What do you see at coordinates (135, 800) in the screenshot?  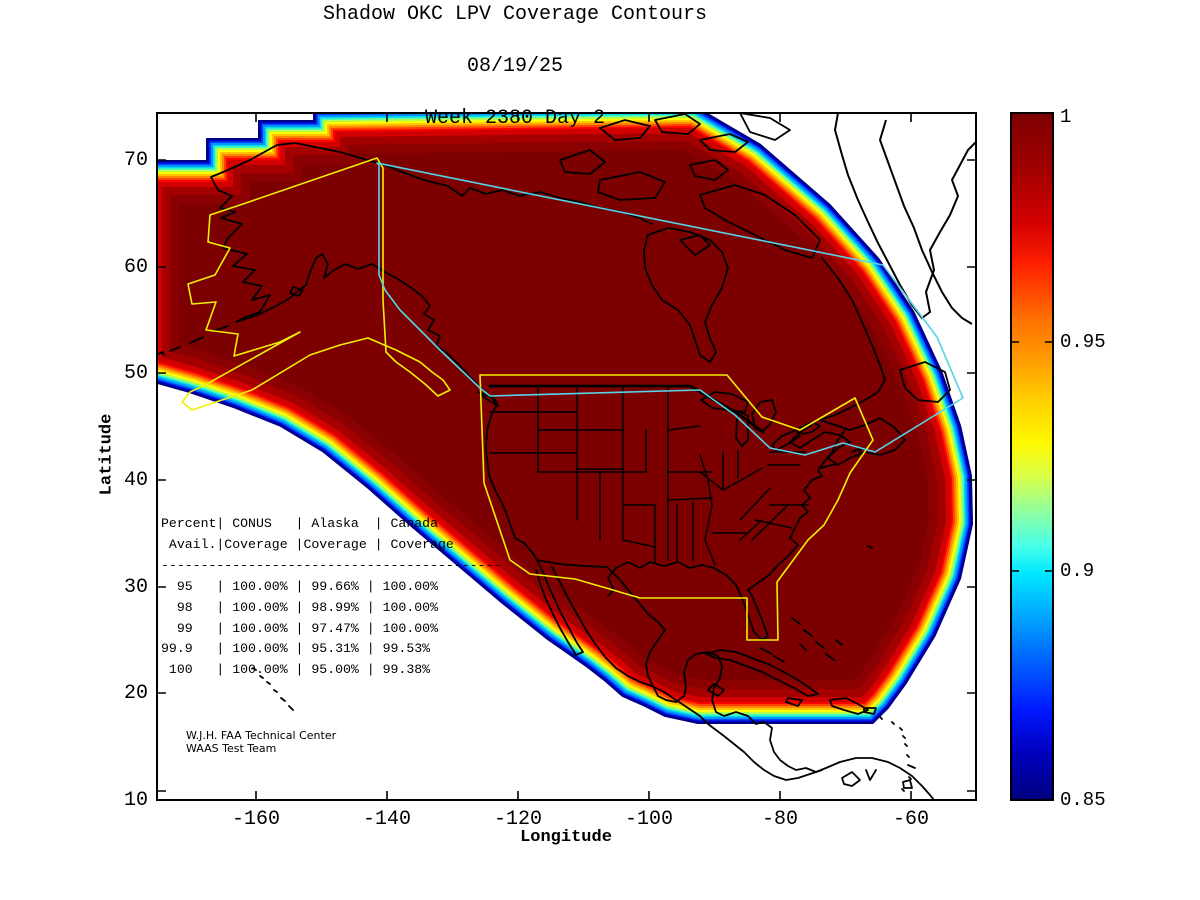 I see `y-tick-10: 10` at bounding box center [135, 800].